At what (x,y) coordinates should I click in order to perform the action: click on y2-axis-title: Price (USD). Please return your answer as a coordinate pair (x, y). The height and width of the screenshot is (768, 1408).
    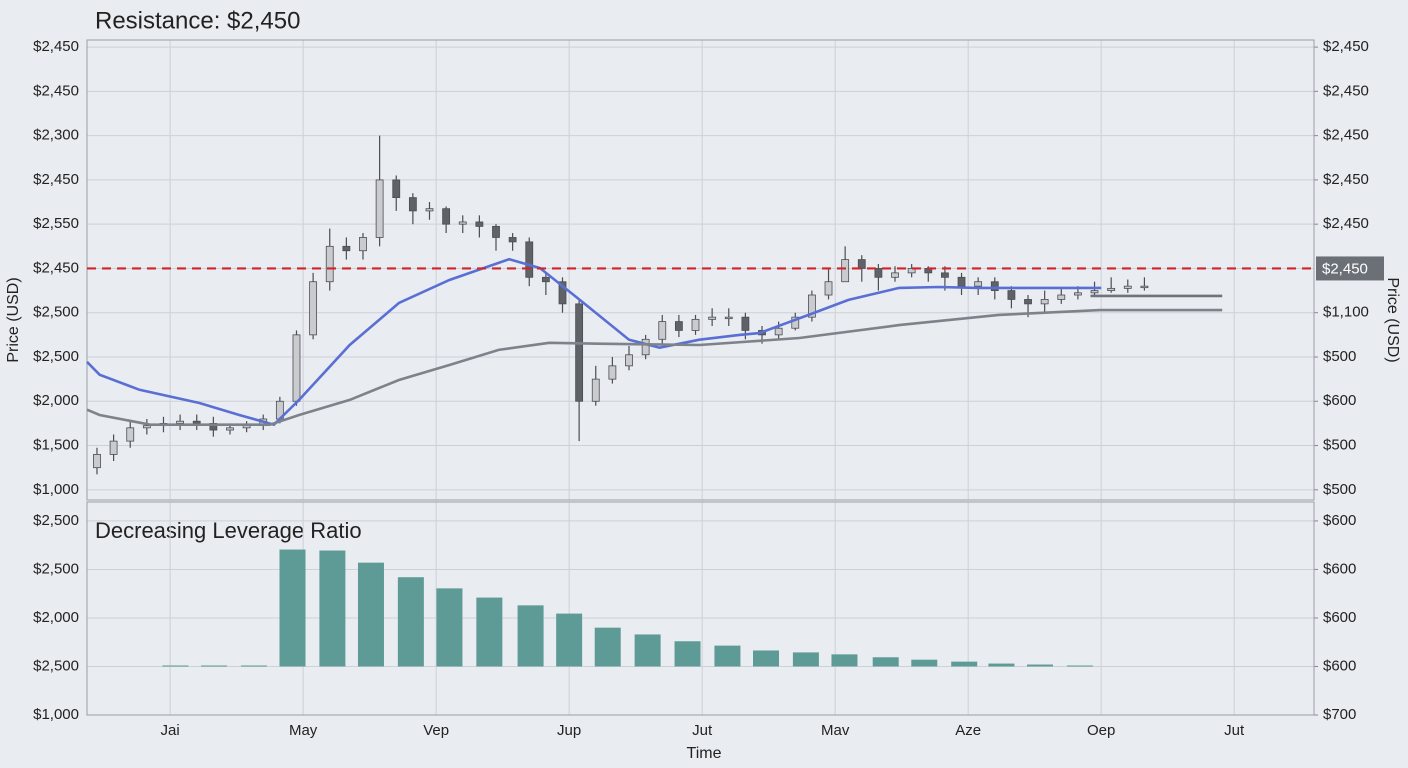
    Looking at the image, I should click on (1392, 319).